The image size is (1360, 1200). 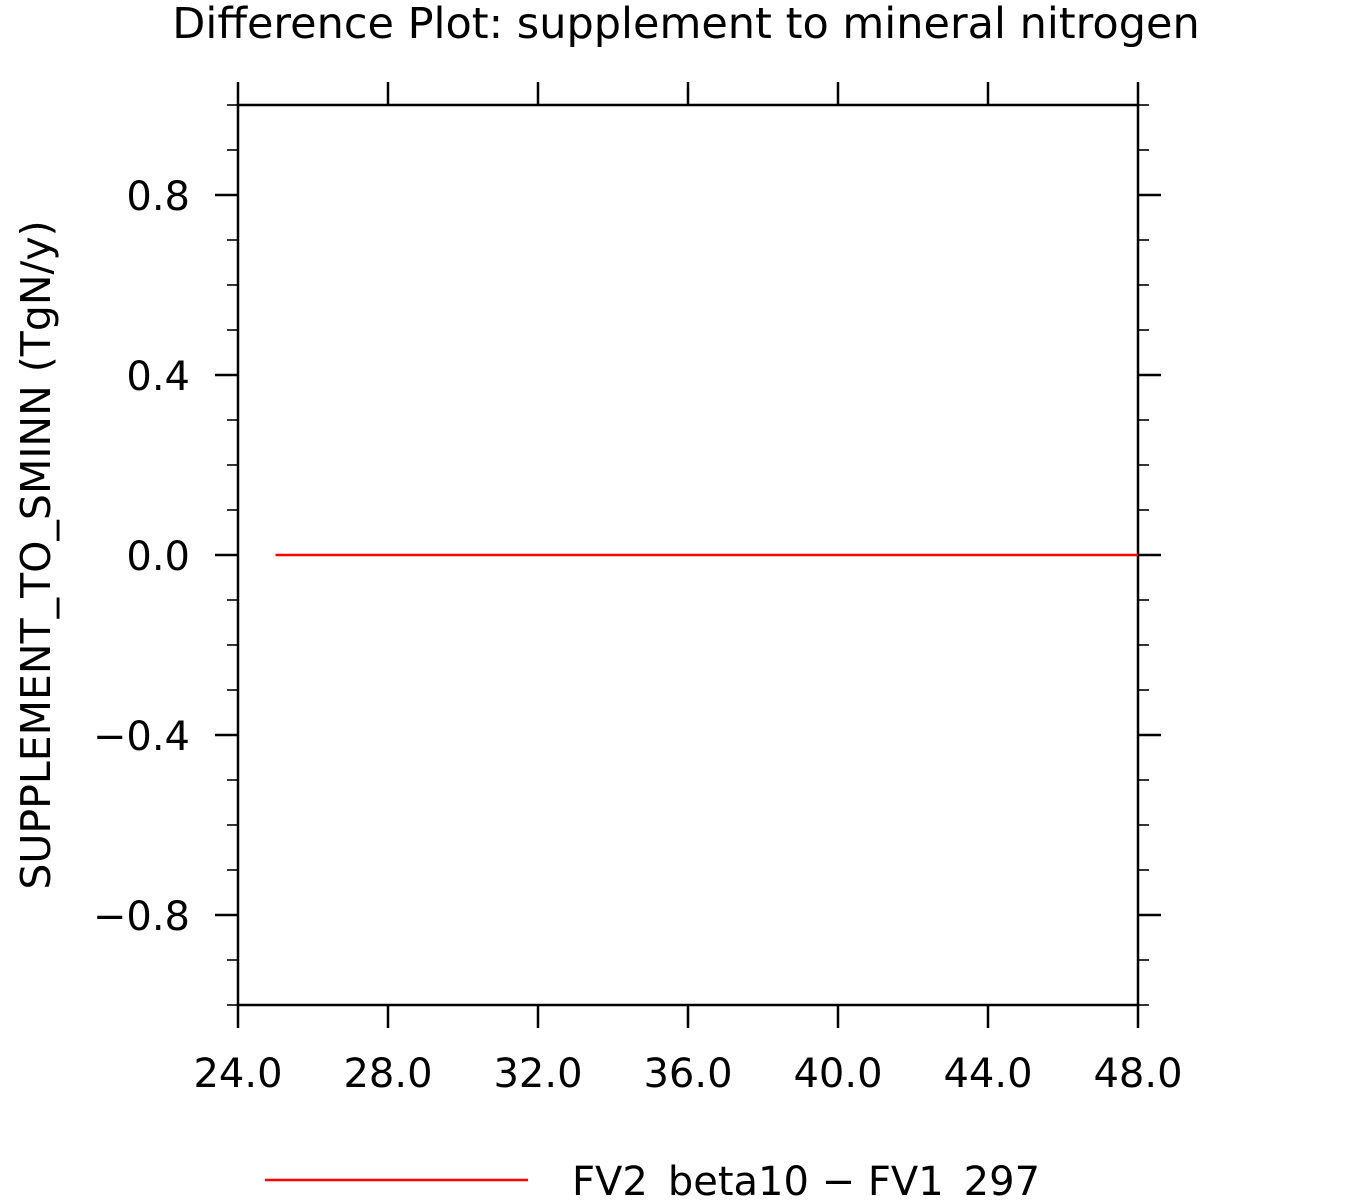 I want to click on x-tick-label: 40.0, so click(x=837, y=1074).